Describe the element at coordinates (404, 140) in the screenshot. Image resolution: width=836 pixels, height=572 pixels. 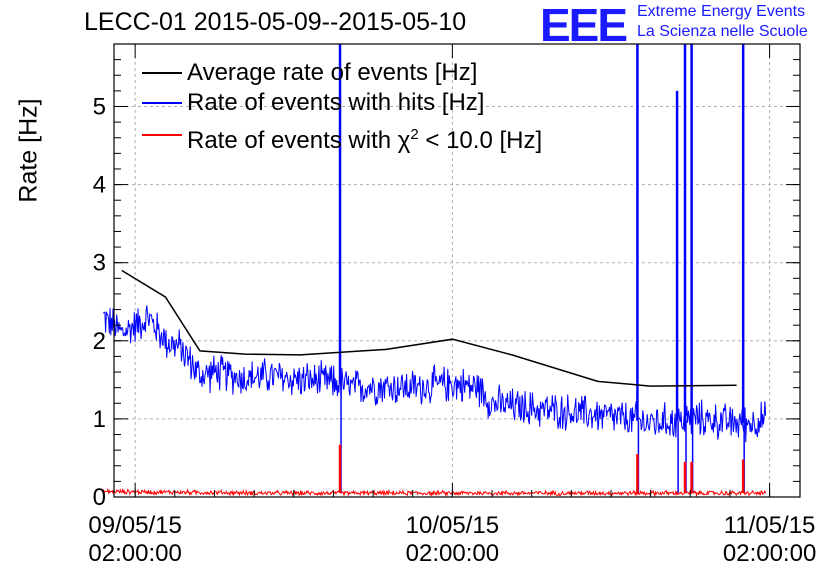
I see `legend-chi2-symbol: χ` at that location.